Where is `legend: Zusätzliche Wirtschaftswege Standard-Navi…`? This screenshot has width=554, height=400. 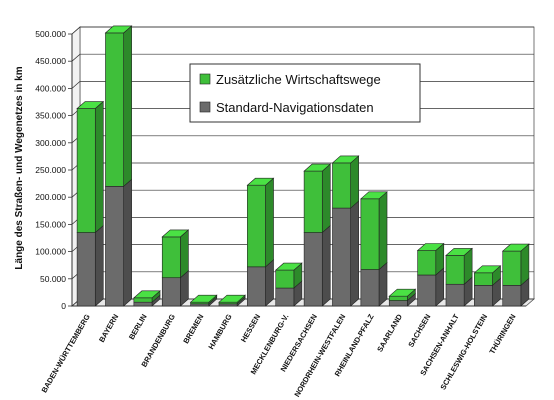 legend: Zusätzliche Wirtschaftswege Standard-Navi… is located at coordinates (305, 93).